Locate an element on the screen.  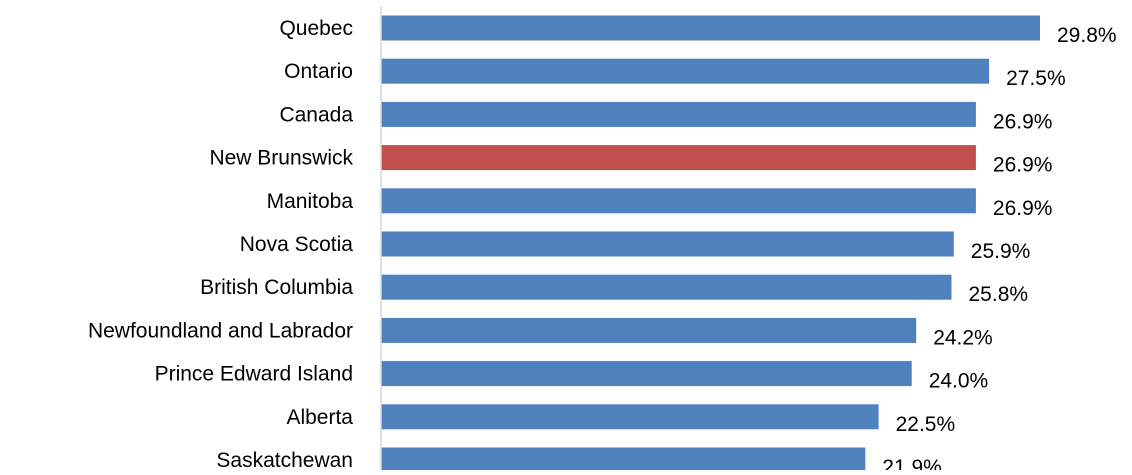
category-label: Ontario is located at coordinates (318, 71).